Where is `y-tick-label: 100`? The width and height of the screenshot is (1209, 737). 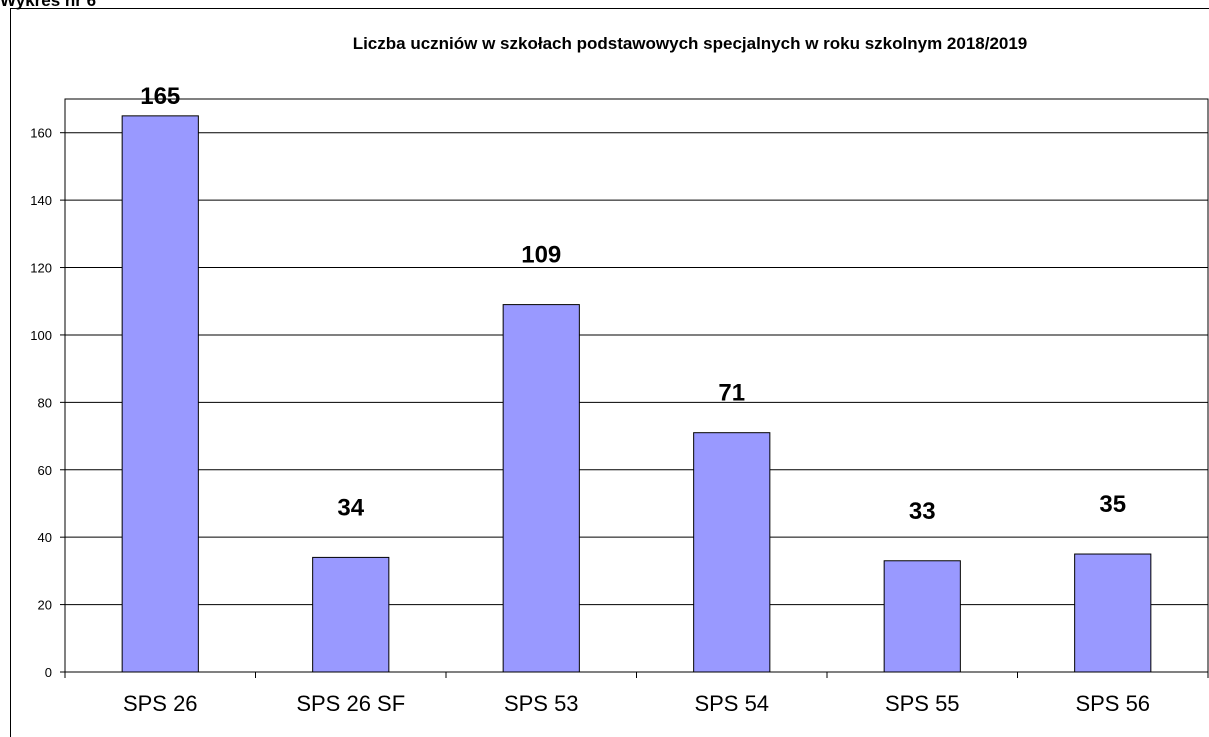
y-tick-label: 100 is located at coordinates (41, 335).